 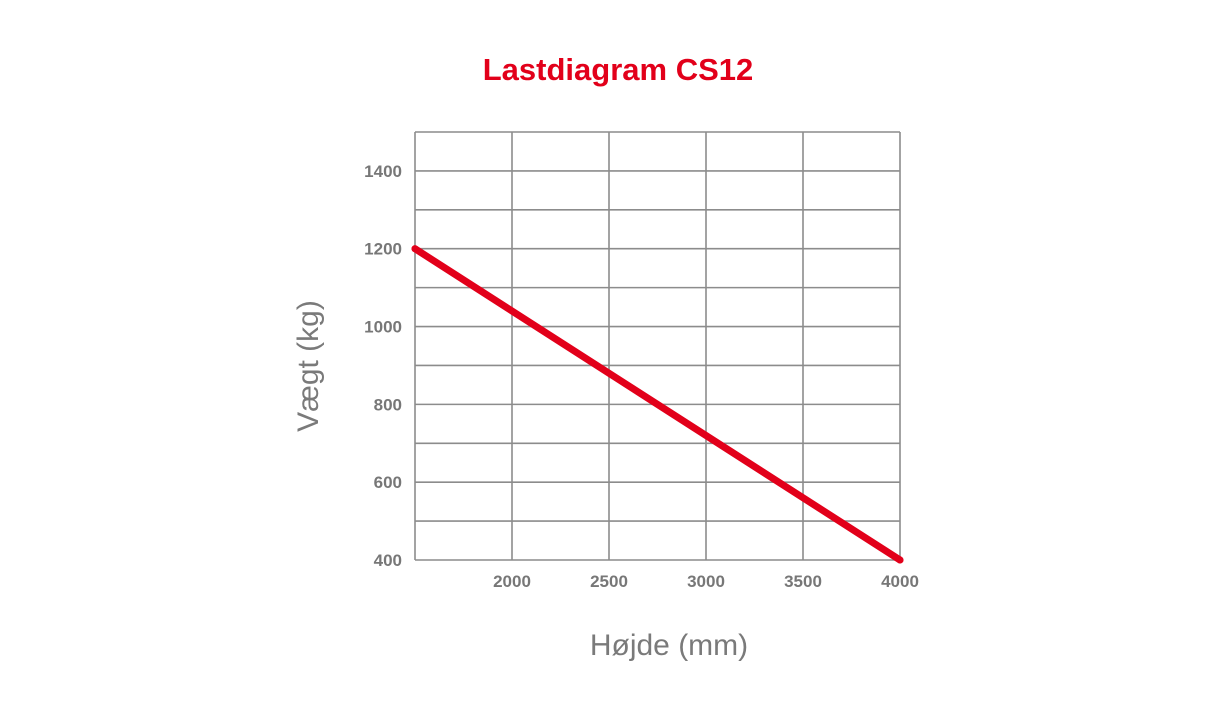 I want to click on x-tick-label: 2000, so click(x=512, y=581).